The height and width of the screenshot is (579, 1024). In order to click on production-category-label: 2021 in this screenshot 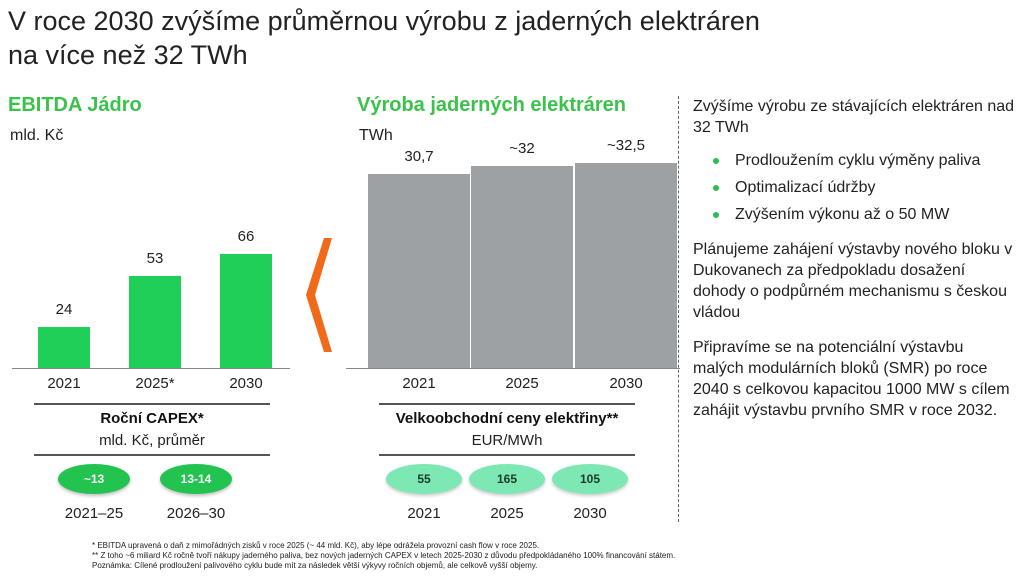, I will do `click(419, 383)`.